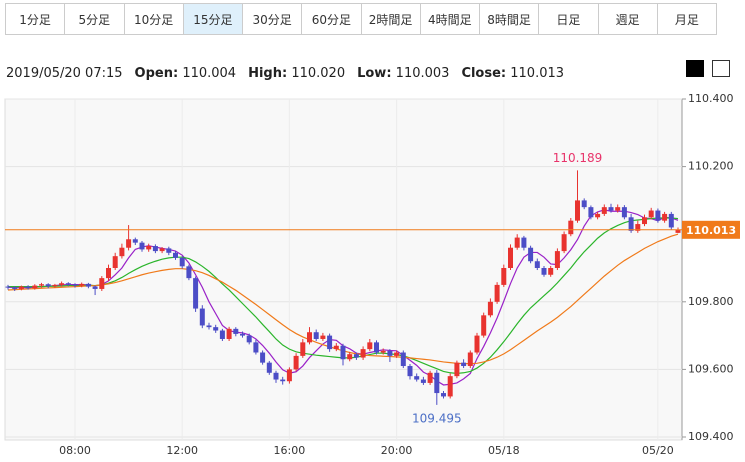 Image resolution: width=745 pixels, height=462 pixels. Describe the element at coordinates (711, 166) in the screenshot. I see `y-tick-label: 110.200` at that location.